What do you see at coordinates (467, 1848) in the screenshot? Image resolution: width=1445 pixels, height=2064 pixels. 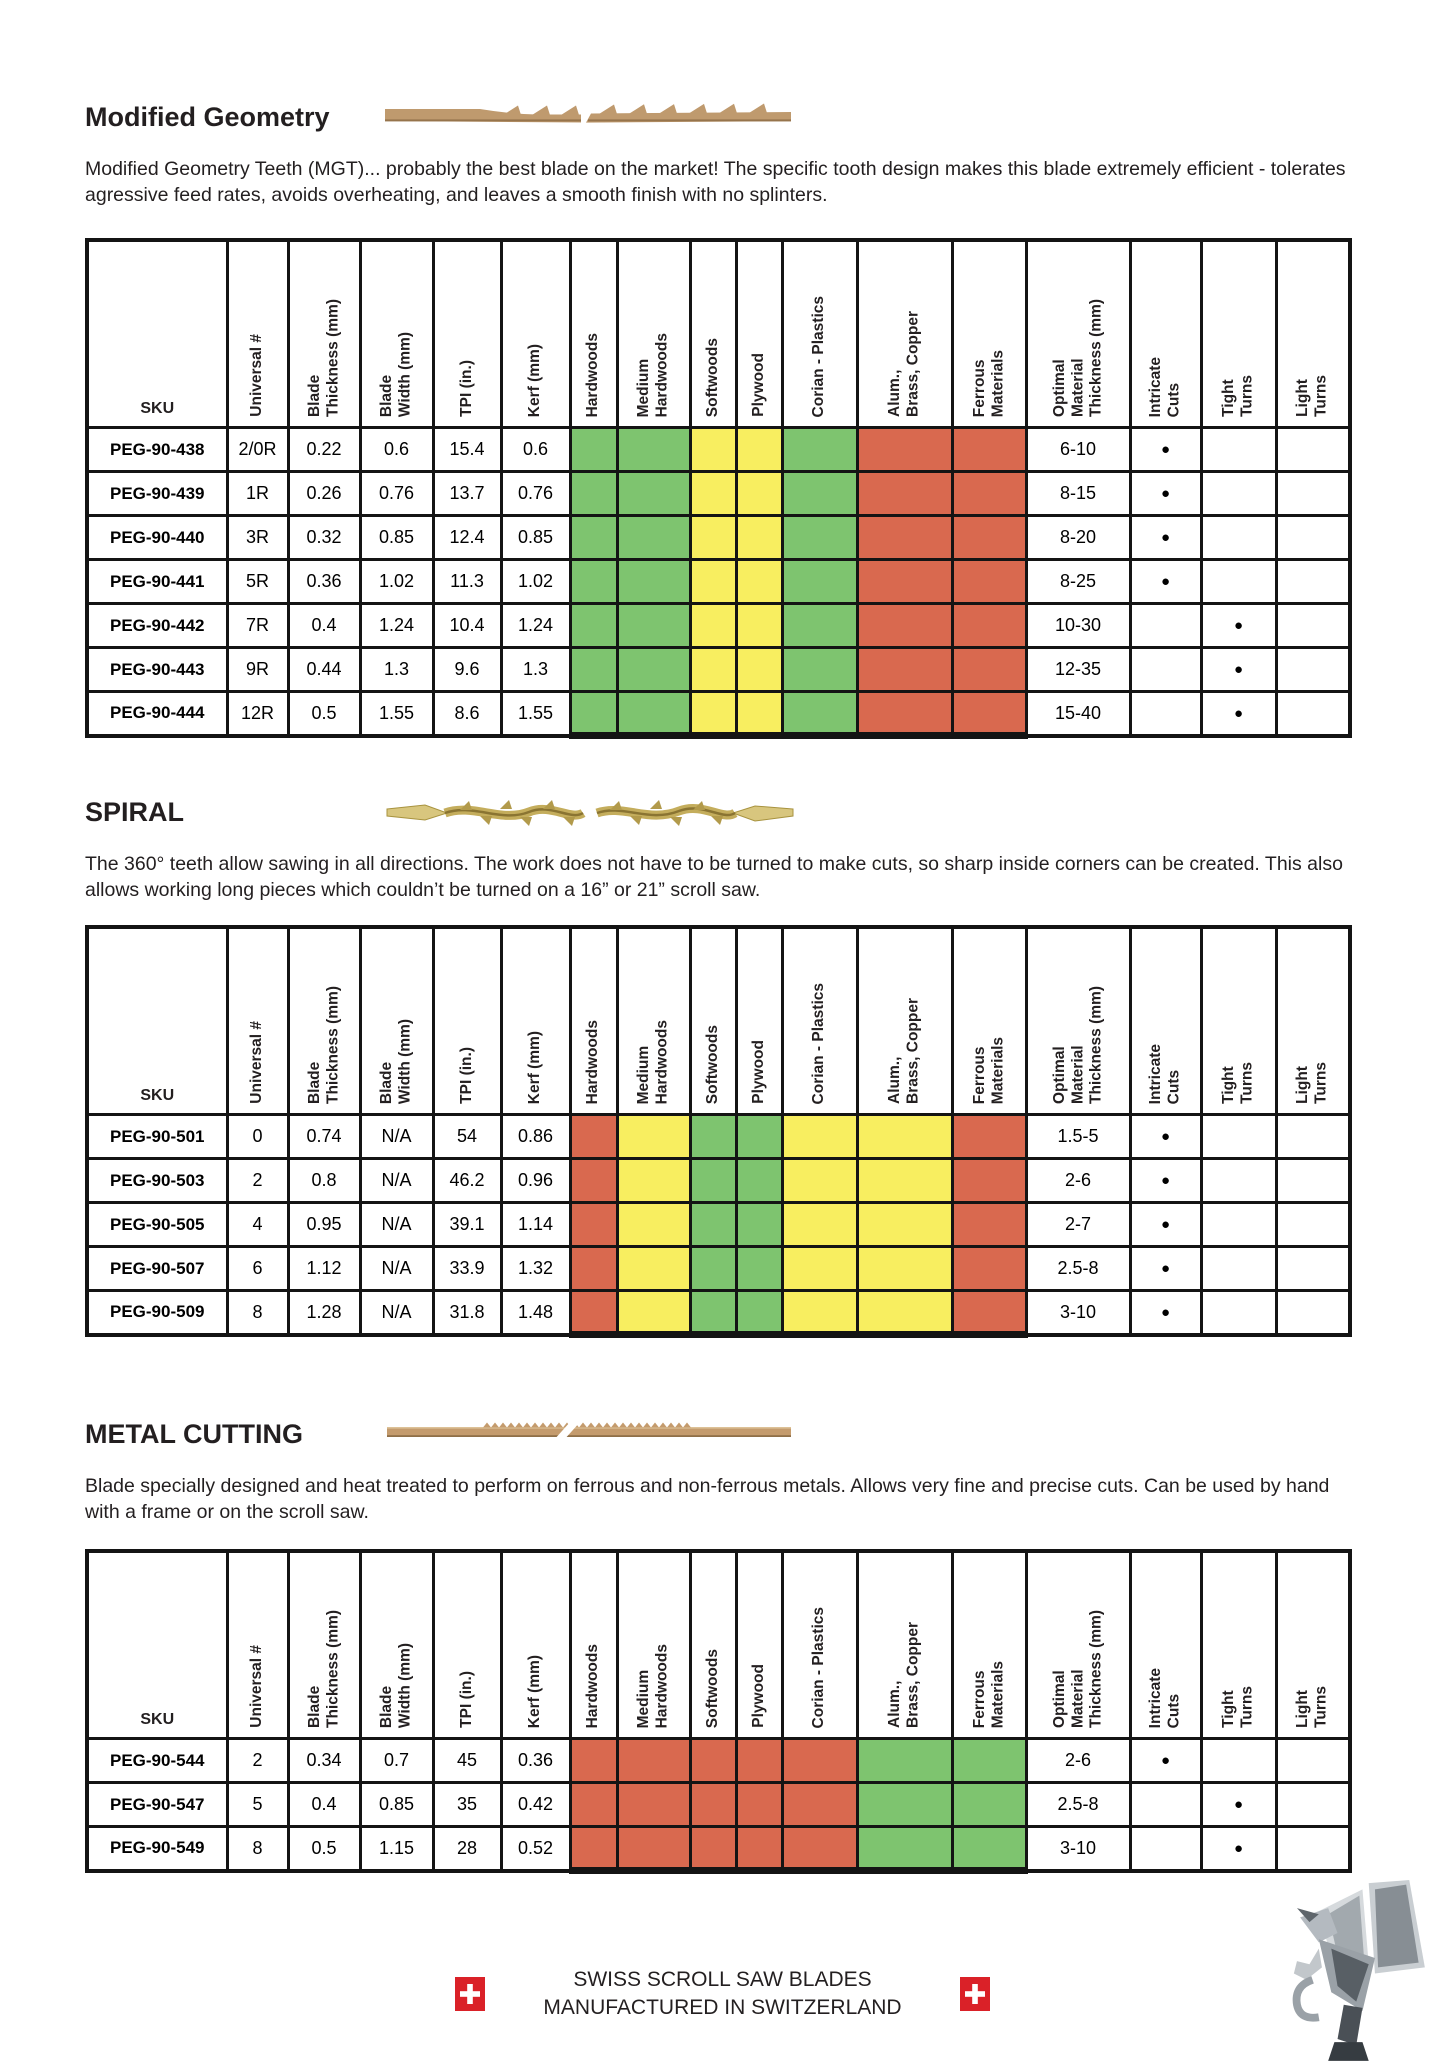 I see `tpi-cell: 28` at bounding box center [467, 1848].